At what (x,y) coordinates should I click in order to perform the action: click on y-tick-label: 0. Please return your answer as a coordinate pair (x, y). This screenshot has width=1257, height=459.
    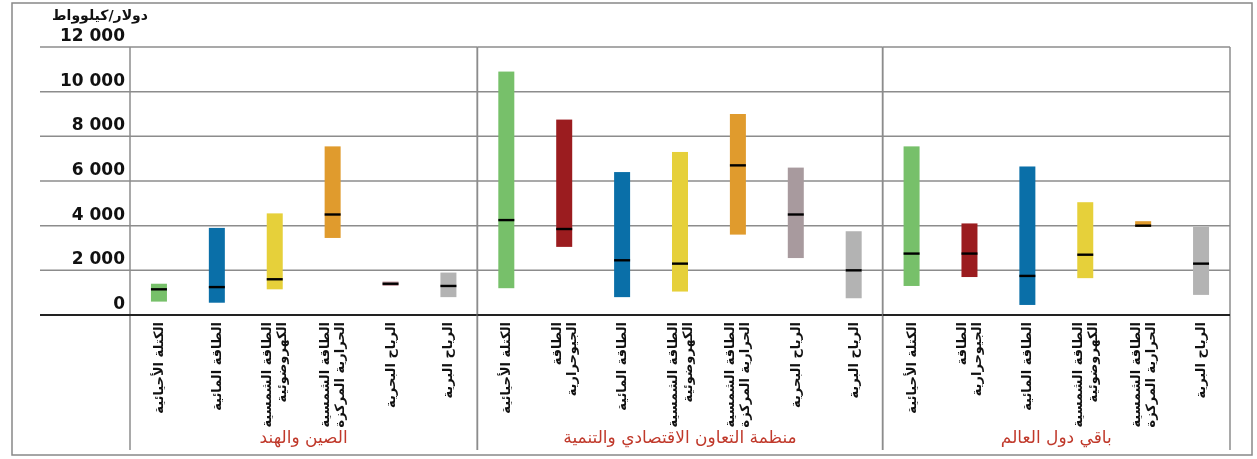
    Looking at the image, I should click on (119, 303).